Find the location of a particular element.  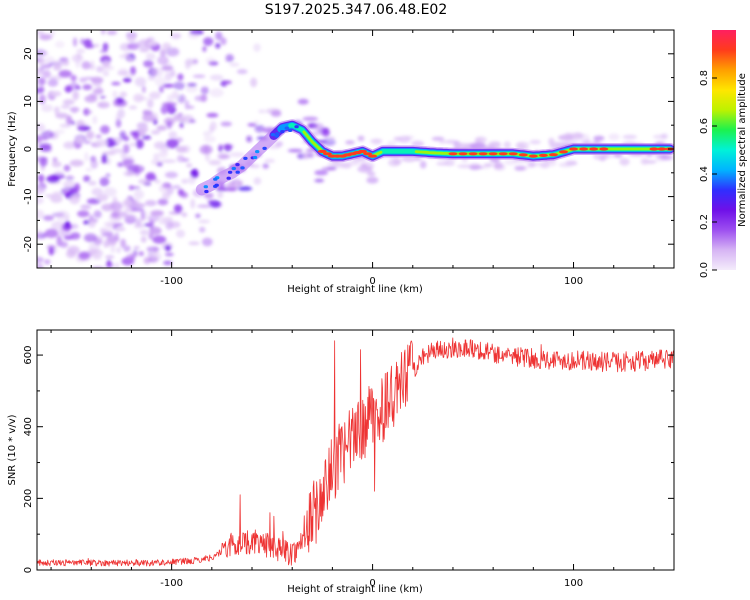

spectrogram-x-axis-label: Height of straight line (km) is located at coordinates (355, 289).